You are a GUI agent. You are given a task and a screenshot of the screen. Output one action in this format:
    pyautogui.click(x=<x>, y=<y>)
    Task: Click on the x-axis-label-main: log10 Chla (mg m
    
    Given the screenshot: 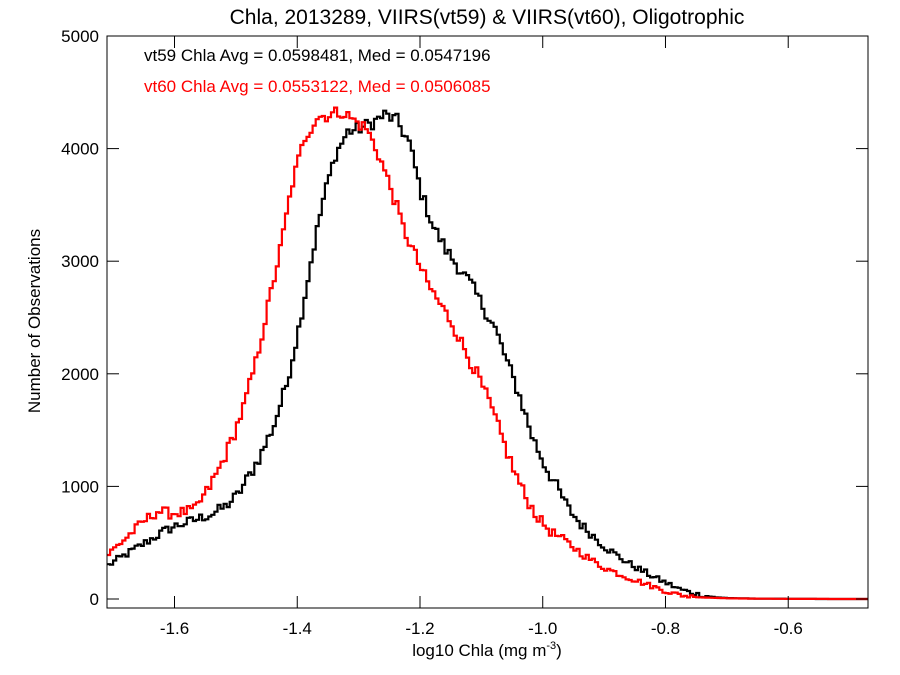 What is the action you would take?
    pyautogui.click(x=479, y=650)
    